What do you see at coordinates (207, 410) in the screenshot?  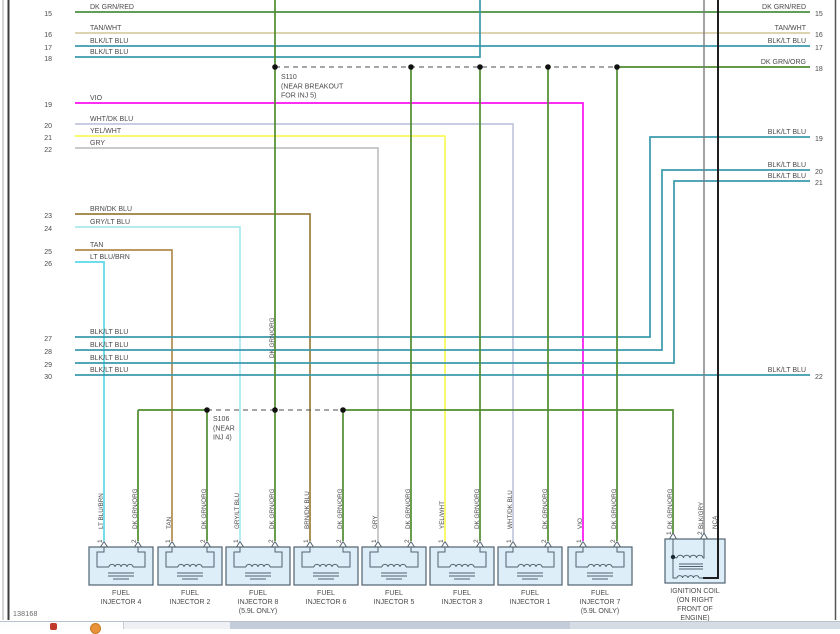 I see `splice-dot-S106` at bounding box center [207, 410].